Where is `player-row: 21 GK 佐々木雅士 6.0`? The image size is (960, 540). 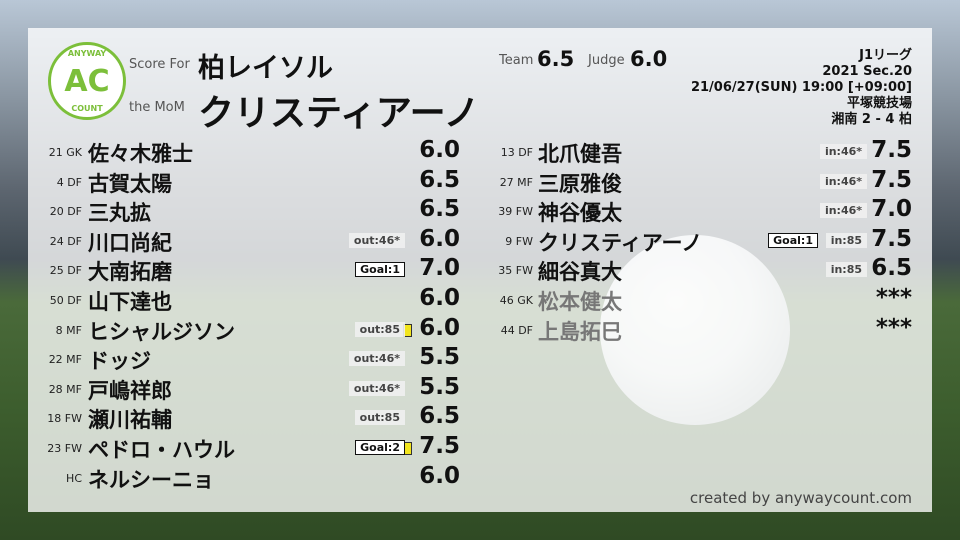 player-row: 21 GK 佐々木雅士 6.0 is located at coordinates (480, 152).